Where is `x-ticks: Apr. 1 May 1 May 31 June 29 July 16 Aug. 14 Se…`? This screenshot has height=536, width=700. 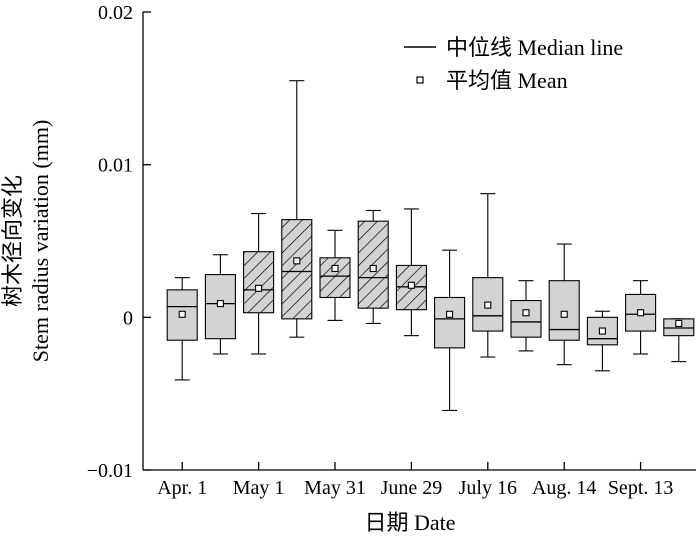
x-ticks: Apr. 1 May 1 May 31 June 29 July 16 Aug. 14 Se… is located at coordinates (415, 480).